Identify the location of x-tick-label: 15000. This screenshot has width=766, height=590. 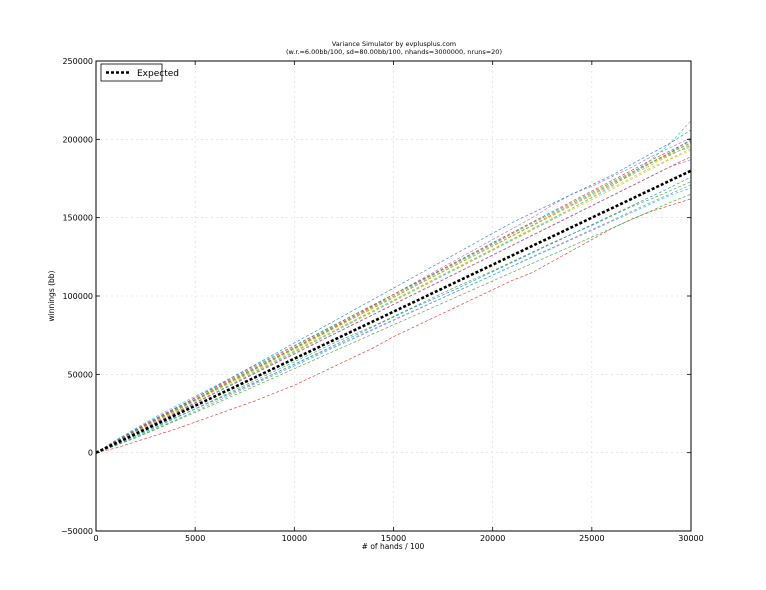
(393, 538).